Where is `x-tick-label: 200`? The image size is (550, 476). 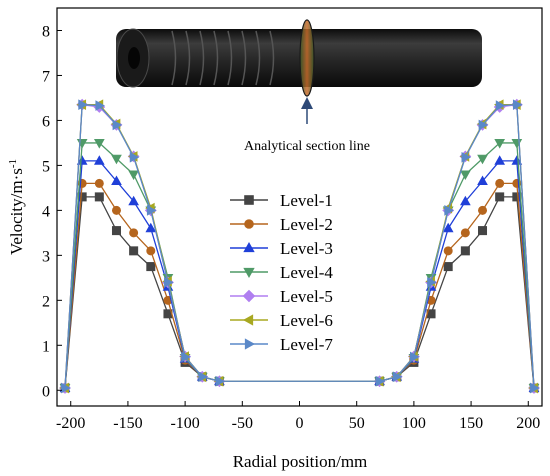
x-tick-label: 200 is located at coordinates (528, 423).